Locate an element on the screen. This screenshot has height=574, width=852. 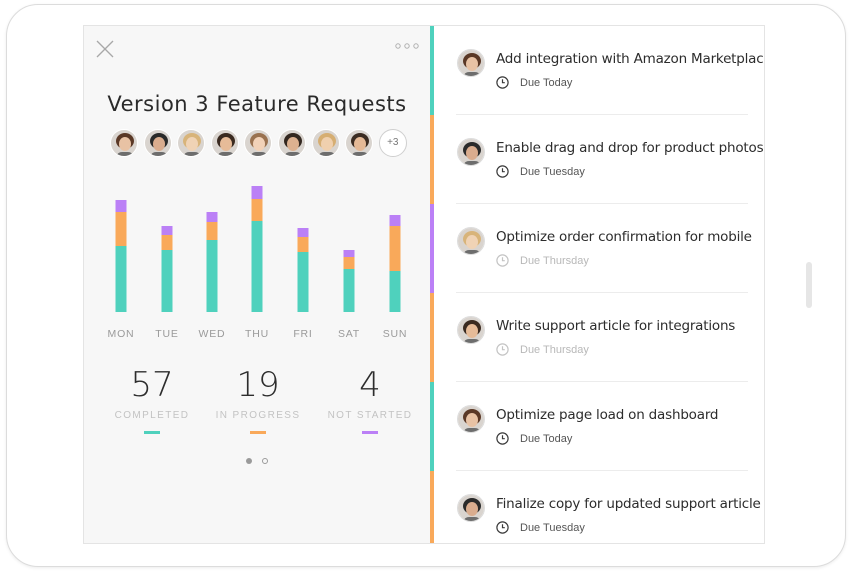
page-title: Version 3 Feature Requests is located at coordinates (257, 104).